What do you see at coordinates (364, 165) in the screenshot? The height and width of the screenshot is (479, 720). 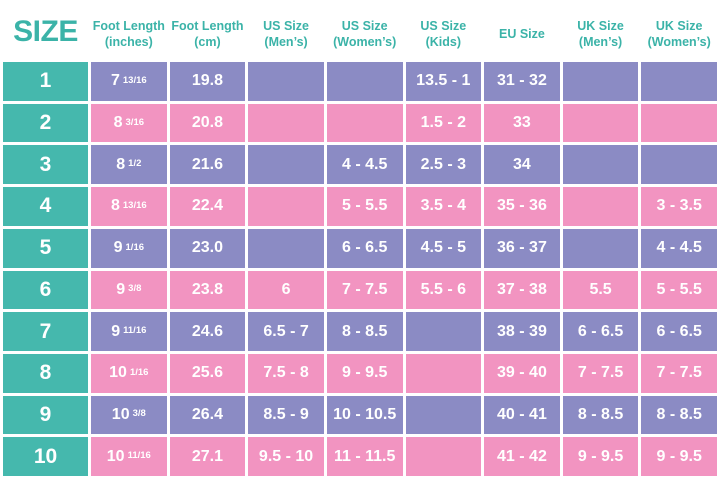 I see `cell-us-womens: 4 - 4.5` at bounding box center [364, 165].